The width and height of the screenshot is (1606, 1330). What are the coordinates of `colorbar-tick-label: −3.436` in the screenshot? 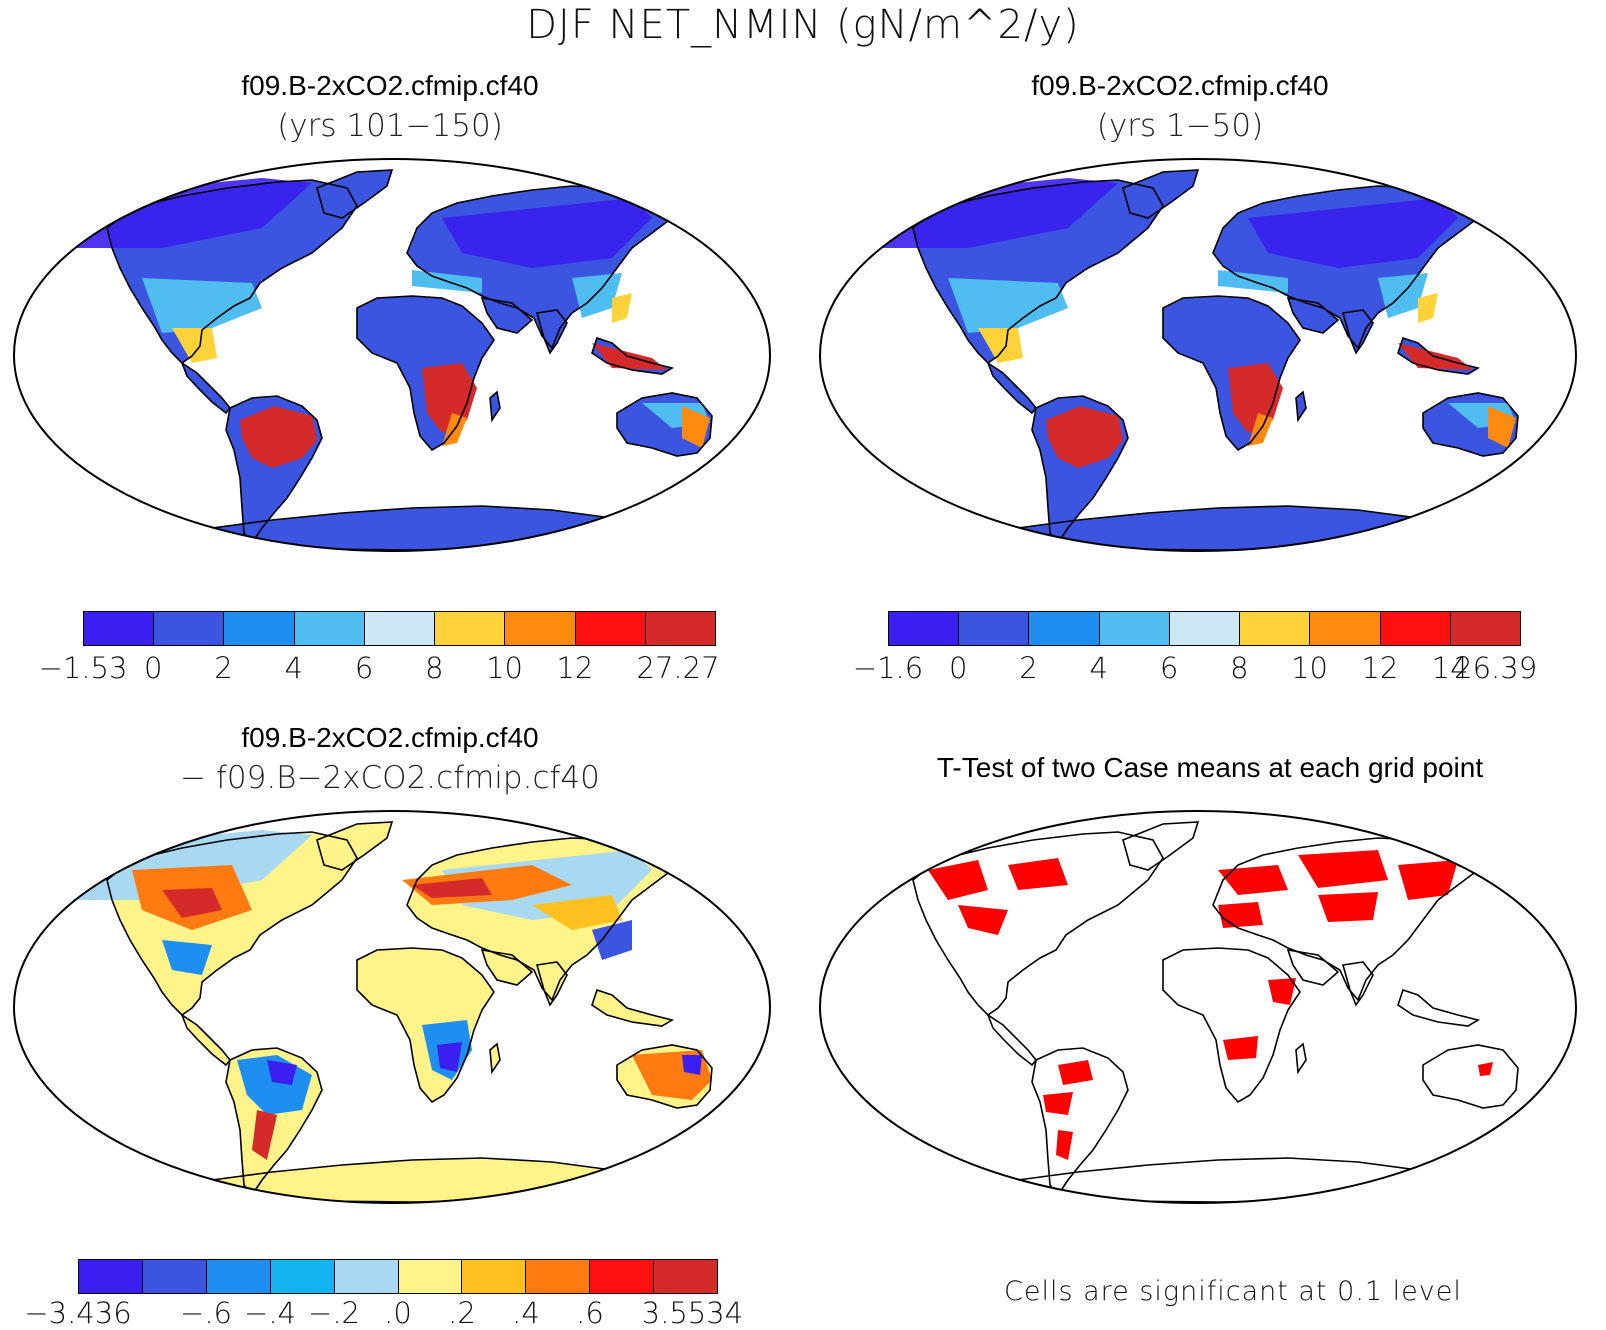 It's located at (78, 1313).